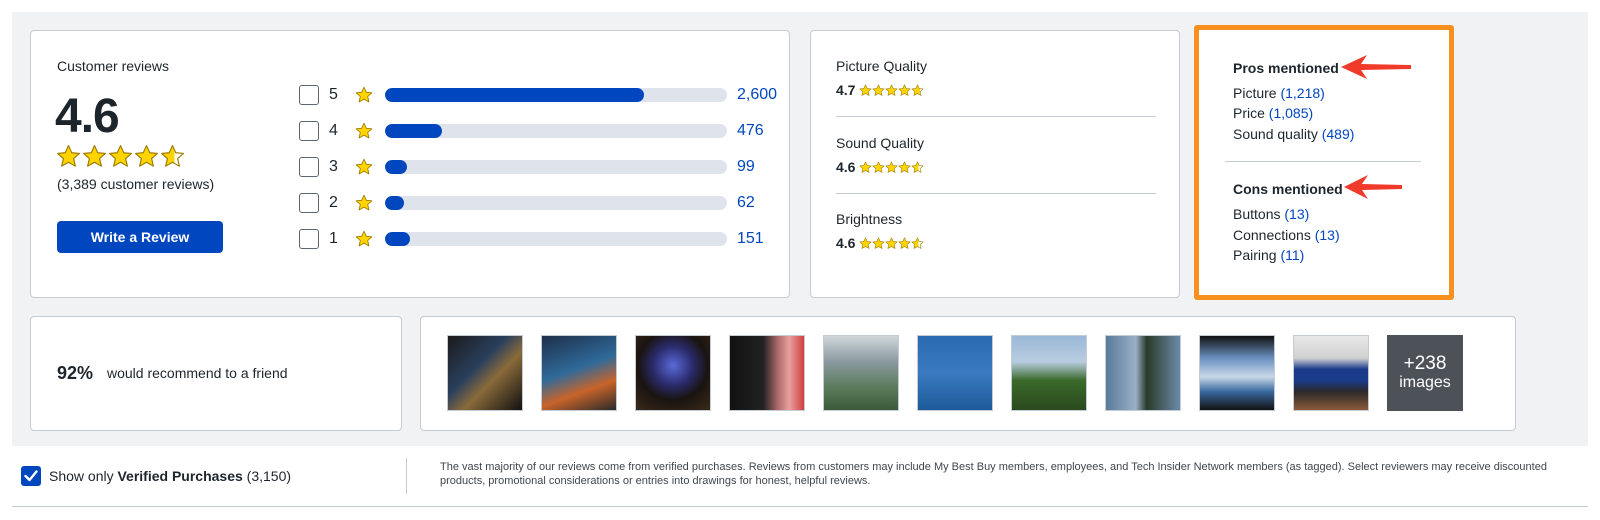 This screenshot has height=520, width=1600. What do you see at coordinates (333, 94) in the screenshot?
I see `rating-level: 5` at bounding box center [333, 94].